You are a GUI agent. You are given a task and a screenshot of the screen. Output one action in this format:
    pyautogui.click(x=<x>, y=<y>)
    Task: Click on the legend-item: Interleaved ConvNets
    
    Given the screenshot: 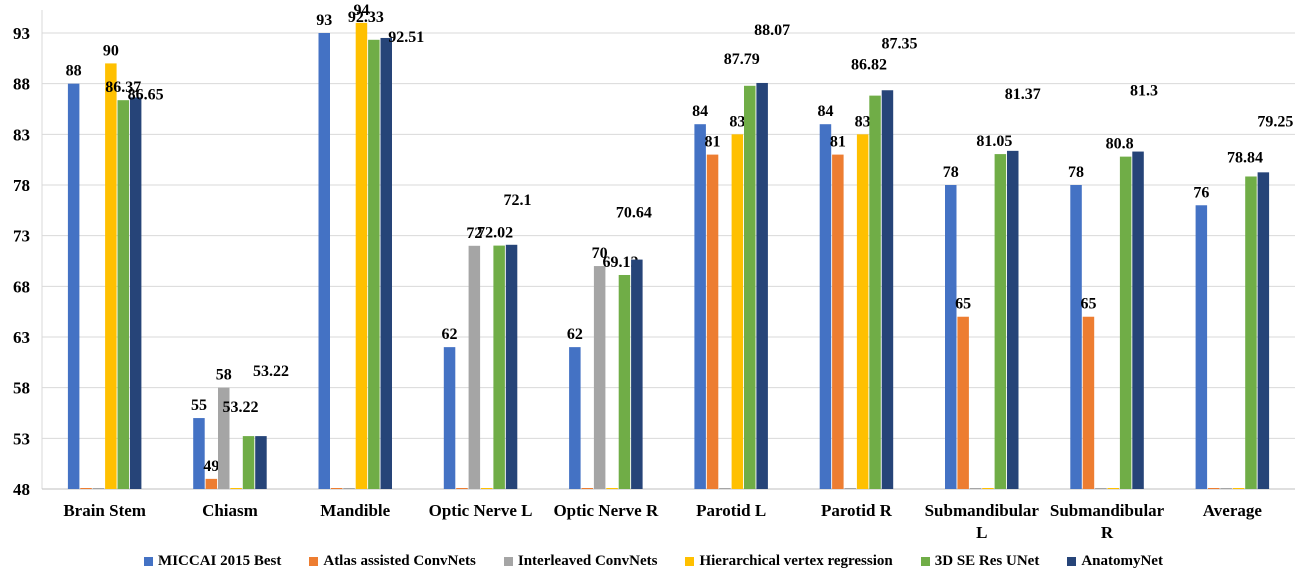 What is the action you would take?
    pyautogui.click(x=580, y=561)
    